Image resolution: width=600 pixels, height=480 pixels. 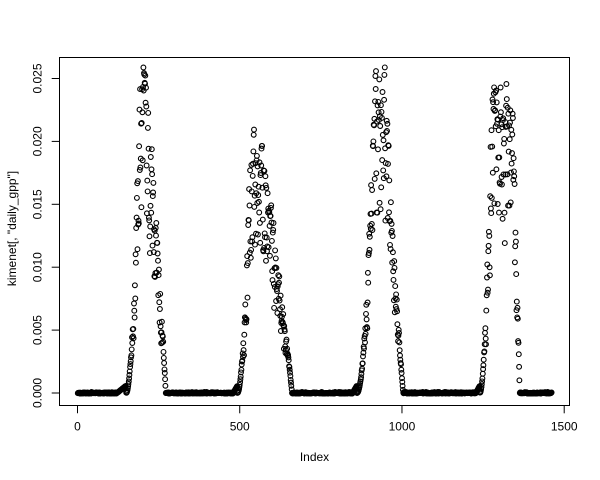 What do you see at coordinates (38, 393) in the screenshot?
I see `svg-text: 0.000` at bounding box center [38, 393].